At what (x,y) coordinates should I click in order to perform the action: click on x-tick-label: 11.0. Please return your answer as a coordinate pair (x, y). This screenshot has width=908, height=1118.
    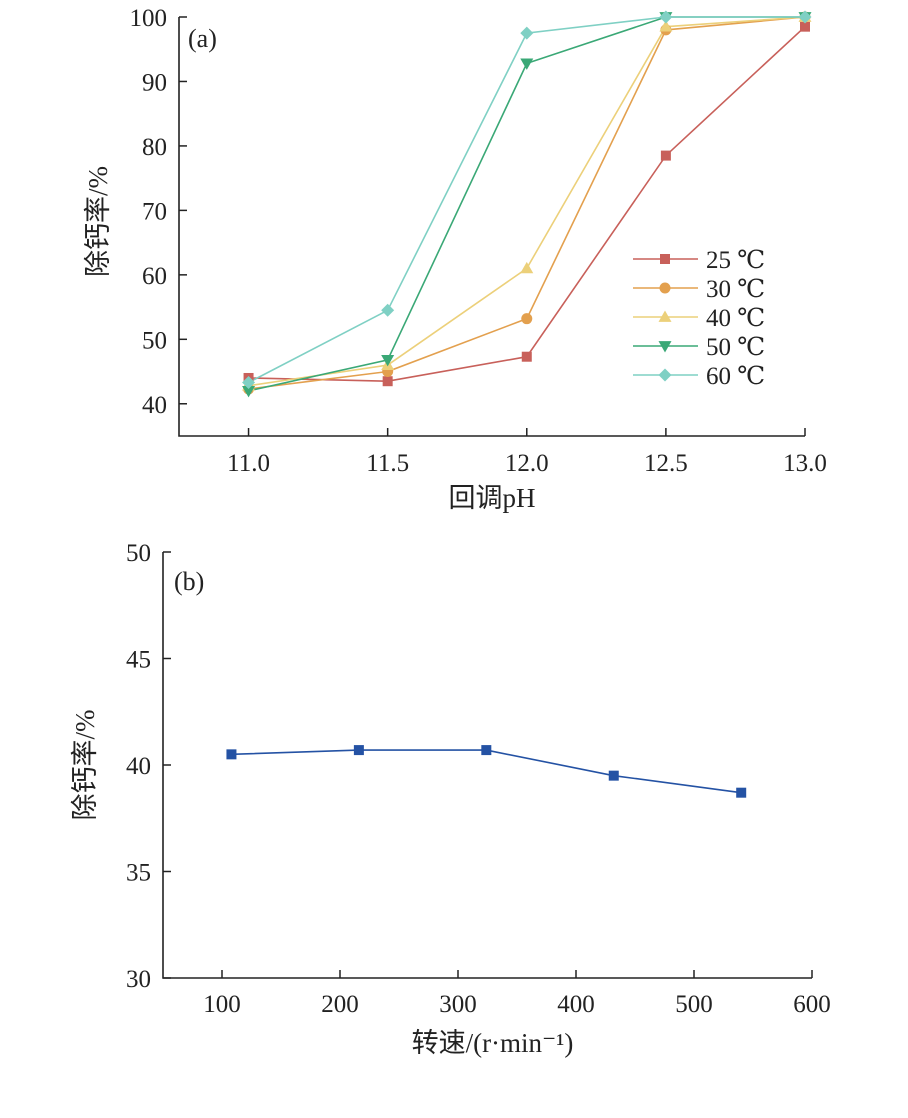
    Looking at the image, I should click on (248, 463).